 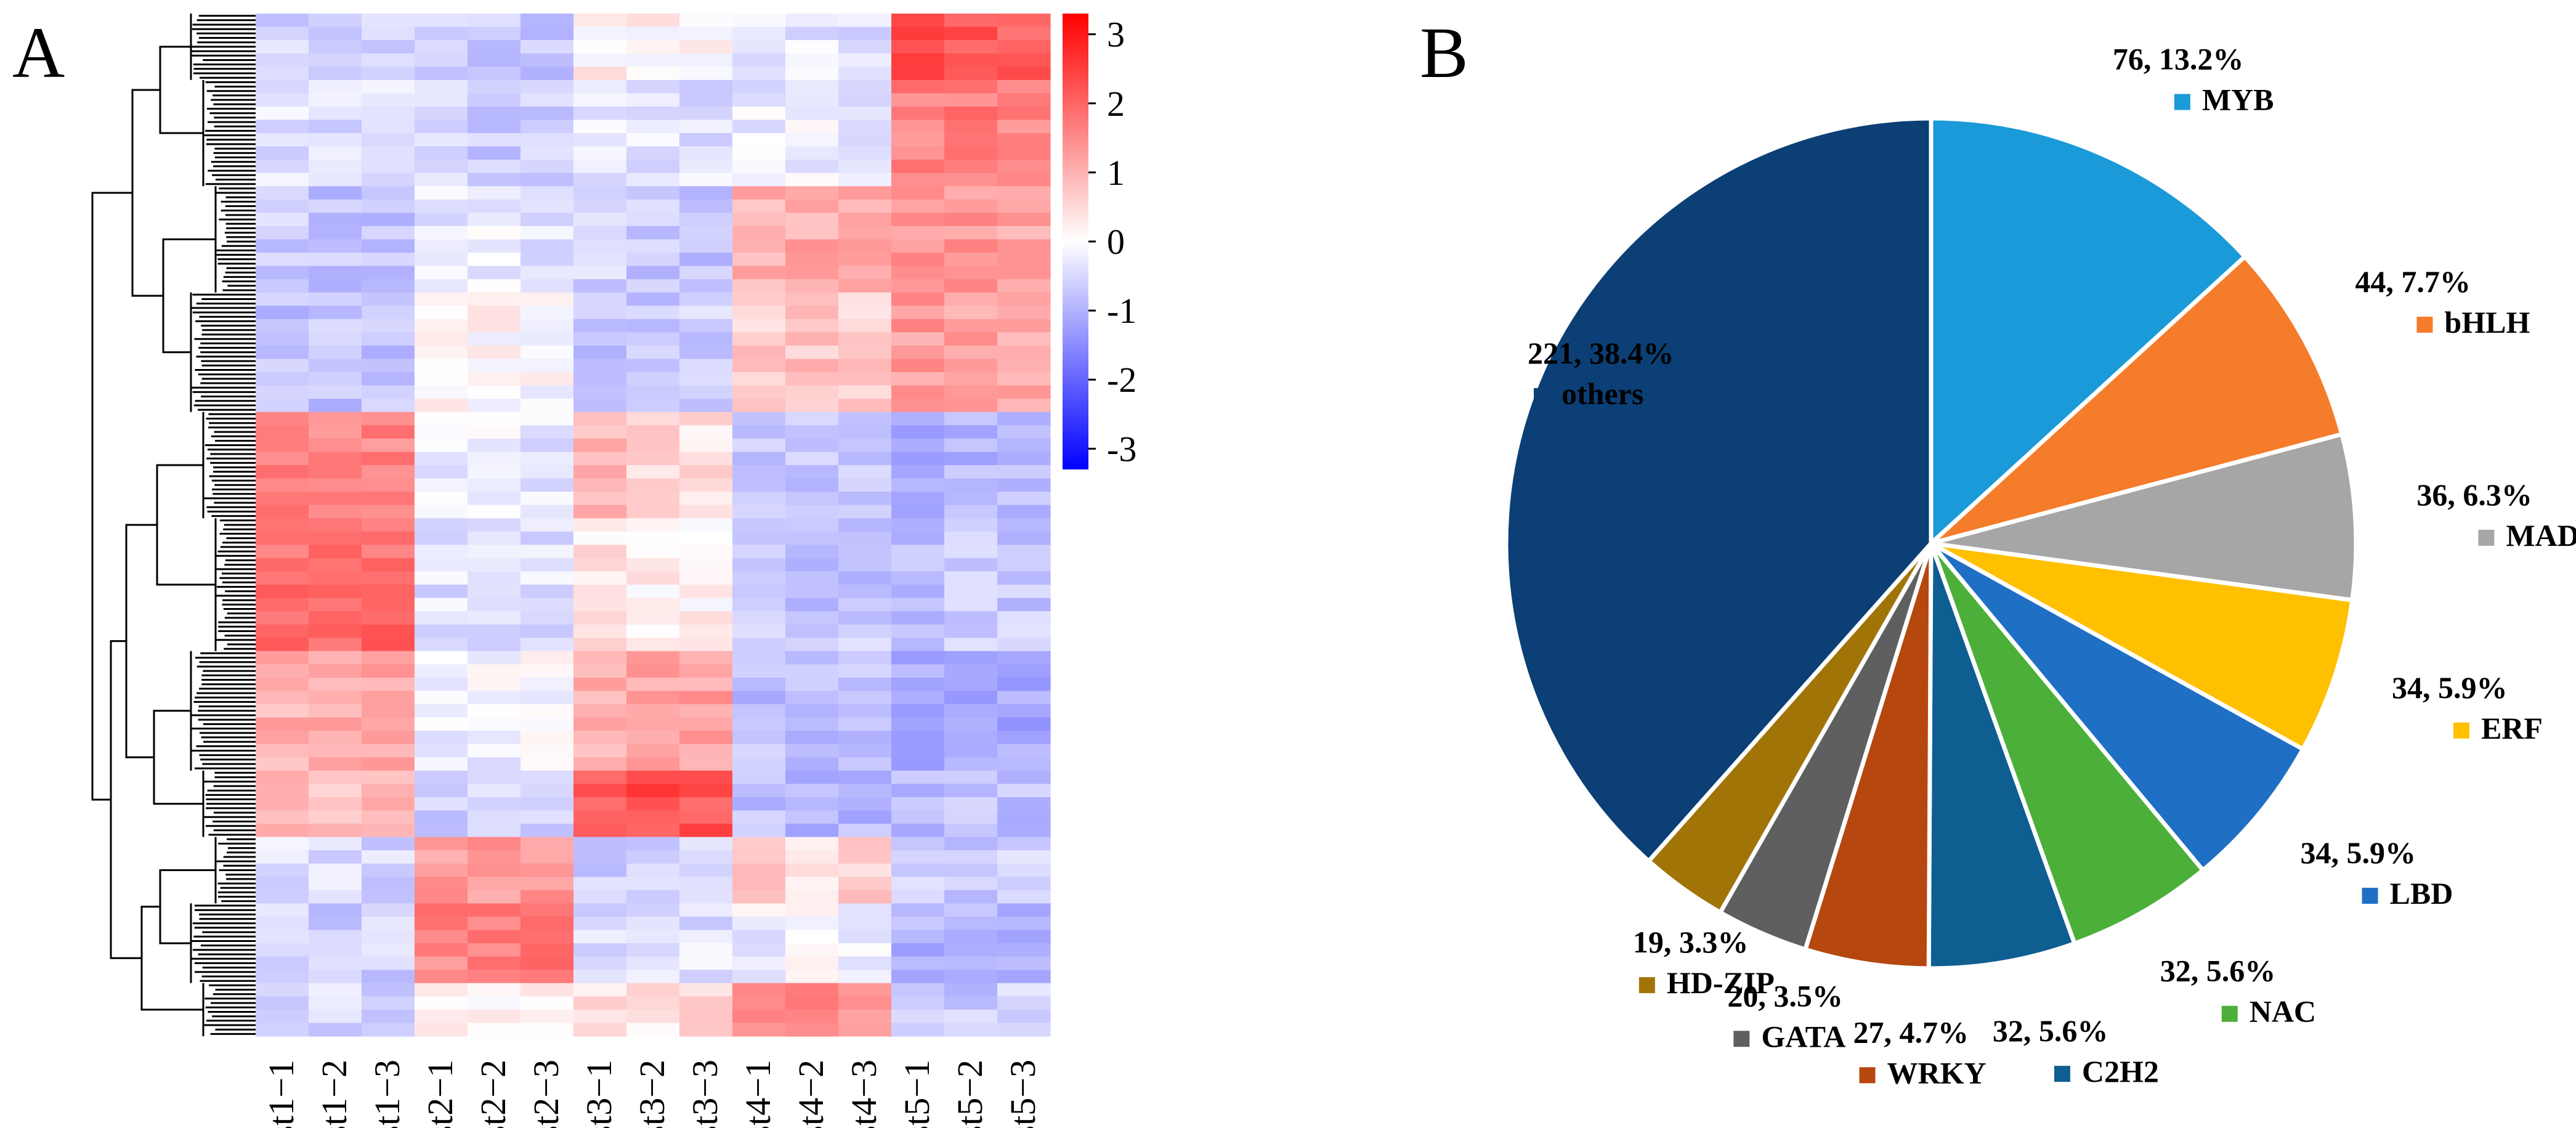 I want to click on pie-name-label: GATA, so click(x=1803, y=1036).